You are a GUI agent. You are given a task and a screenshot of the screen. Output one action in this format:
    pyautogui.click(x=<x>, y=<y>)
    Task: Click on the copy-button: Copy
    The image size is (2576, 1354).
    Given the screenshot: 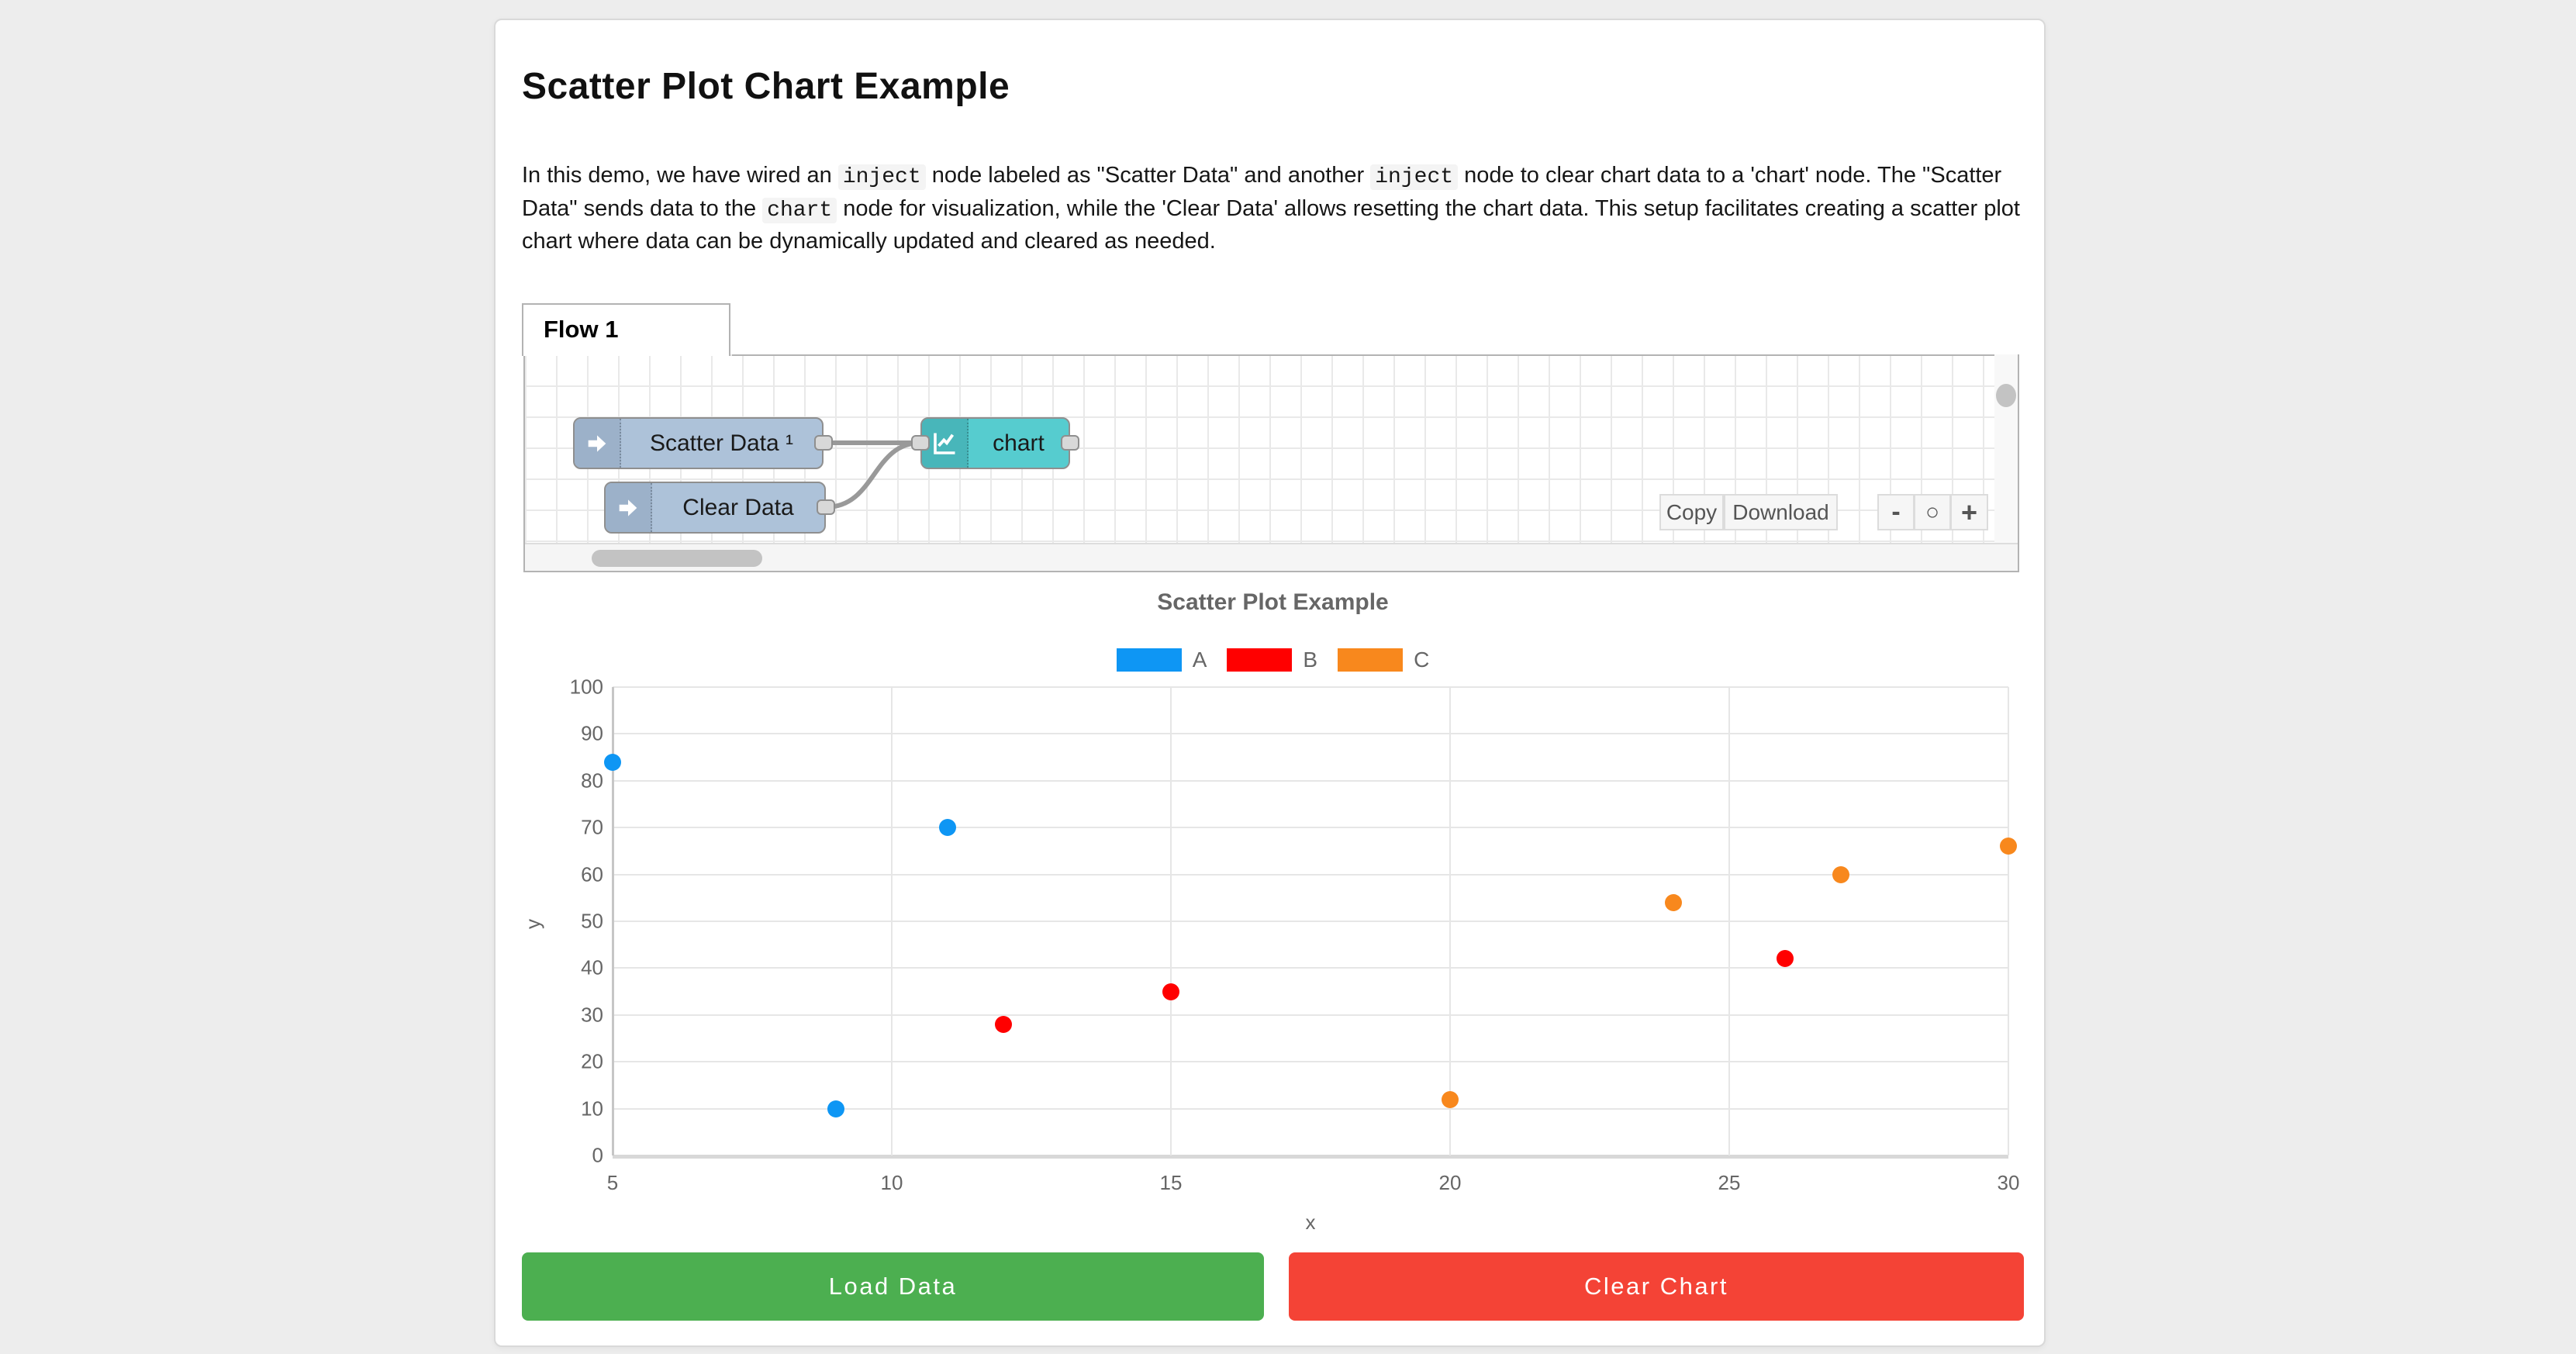 What is the action you would take?
    pyautogui.click(x=1691, y=512)
    